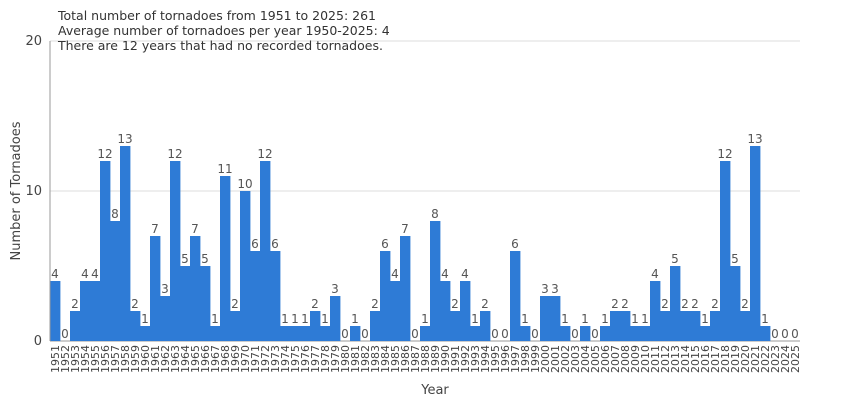  What do you see at coordinates (95, 359) in the screenshot?
I see `x-tick-label: 1955` at bounding box center [95, 359].